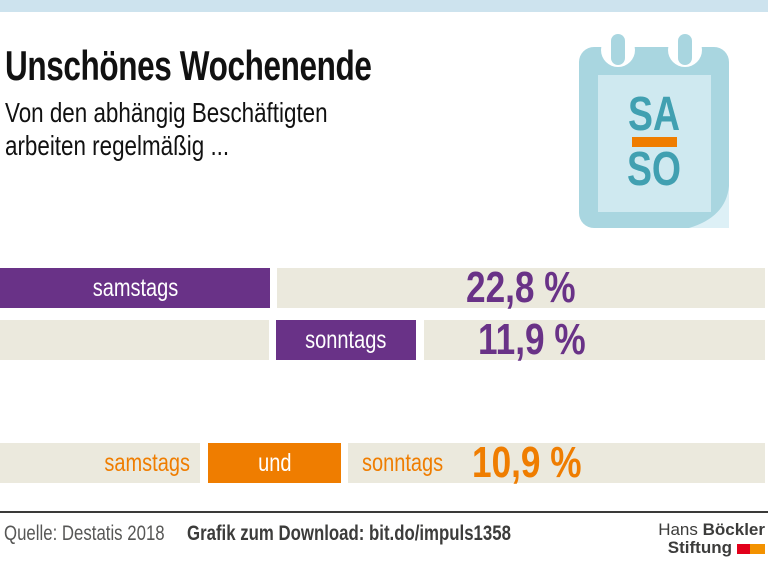 The height and width of the screenshot is (562, 768). I want to click on bar-track-both-right: sonntags, so click(556, 463).